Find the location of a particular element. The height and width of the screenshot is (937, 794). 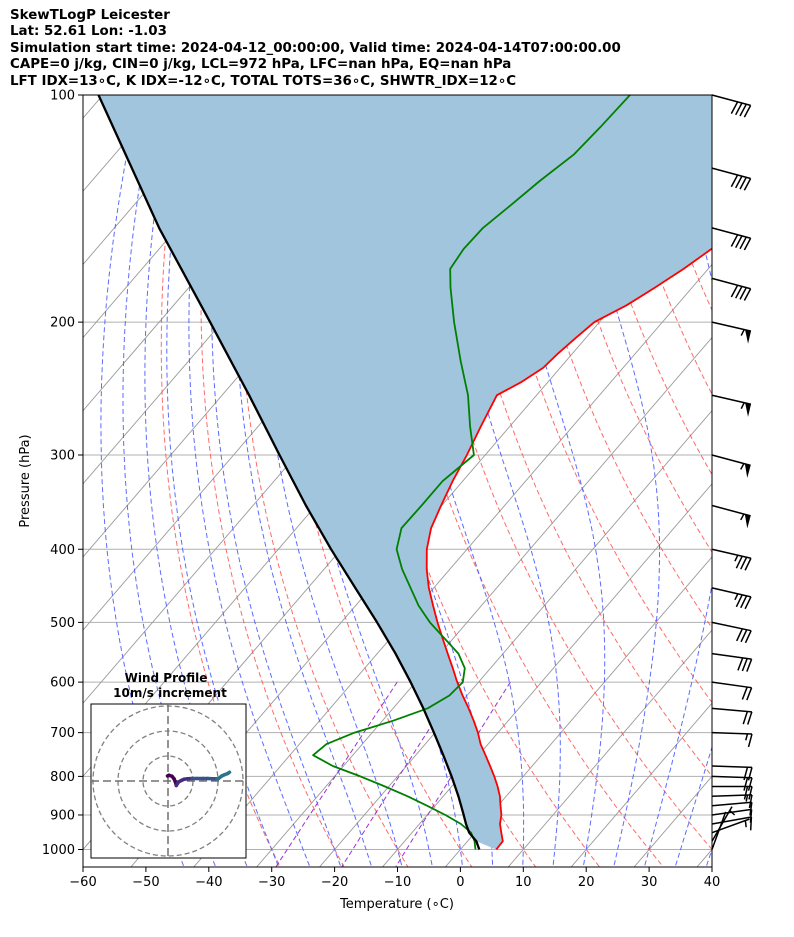

y-tick-label: 900 is located at coordinates (62, 815).